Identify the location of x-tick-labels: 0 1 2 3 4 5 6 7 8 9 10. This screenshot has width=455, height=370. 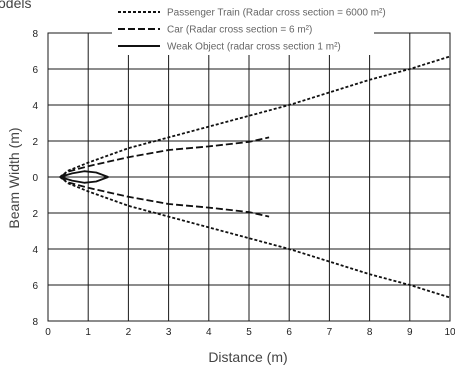
(250, 332).